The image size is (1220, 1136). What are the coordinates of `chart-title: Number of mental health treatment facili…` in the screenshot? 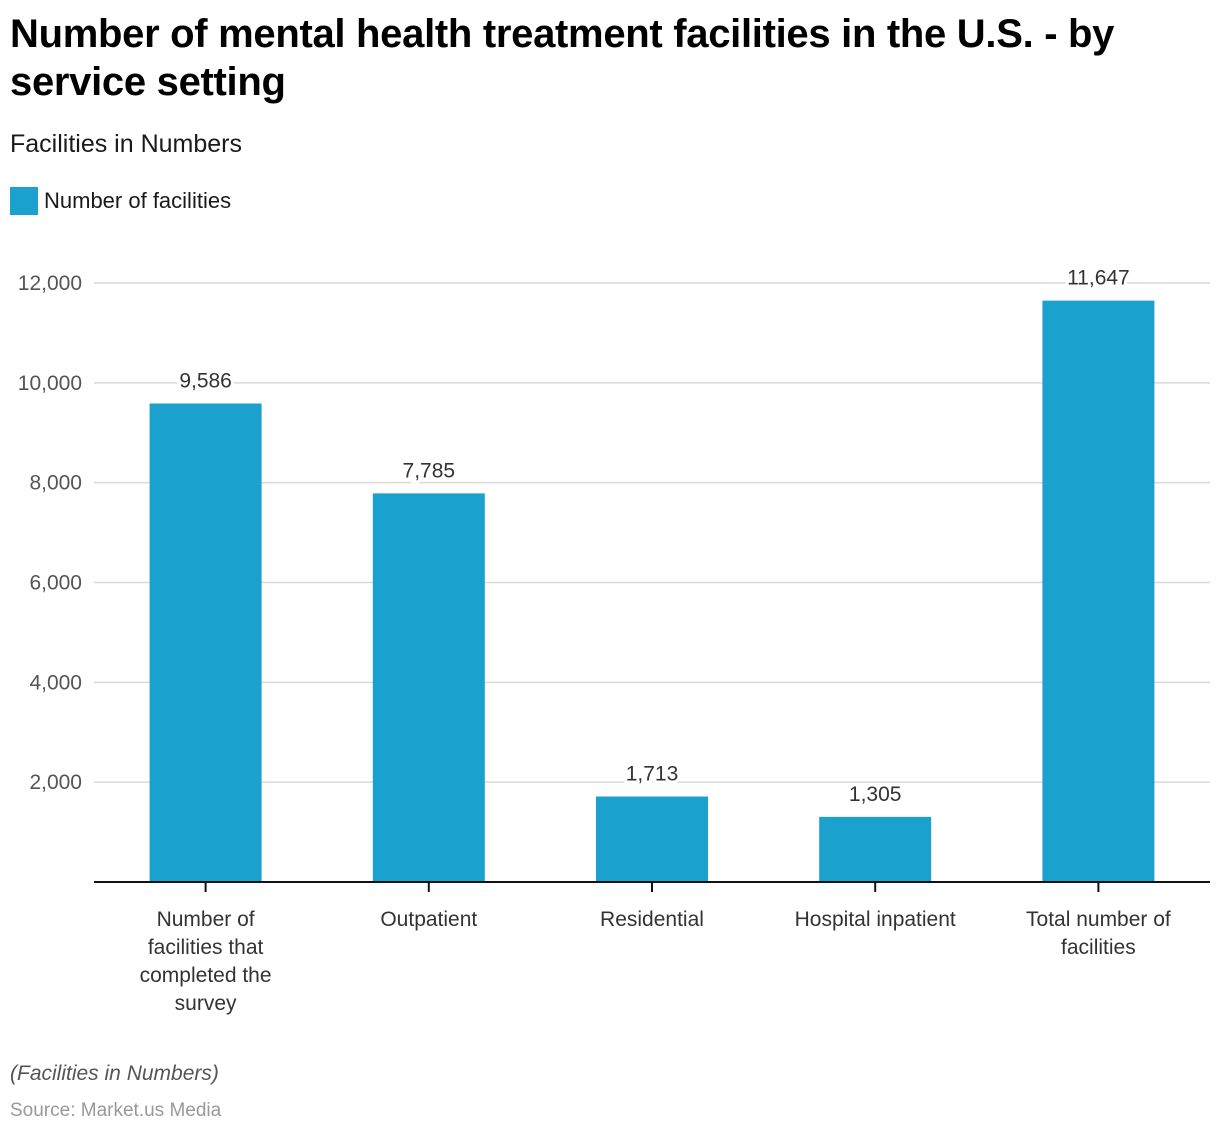 It's located at (562, 58).